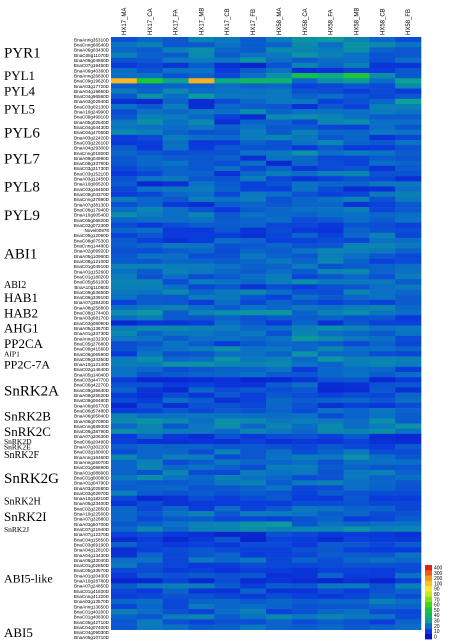 This screenshot has width=474, height=642. What do you see at coordinates (306, 21) in the screenshot?
I see `column-label: HX58_CA` at bounding box center [306, 21].